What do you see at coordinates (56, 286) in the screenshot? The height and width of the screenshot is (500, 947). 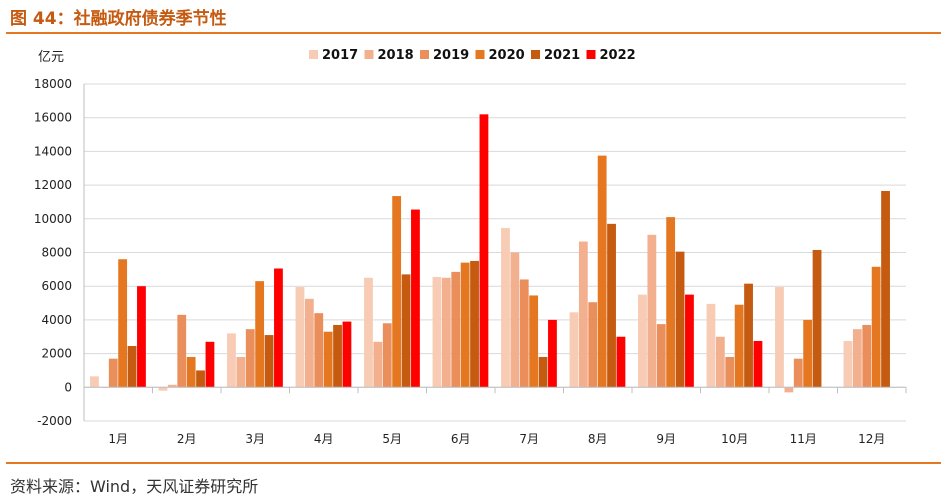 I see `y-tick-label: 6000` at bounding box center [56, 286].